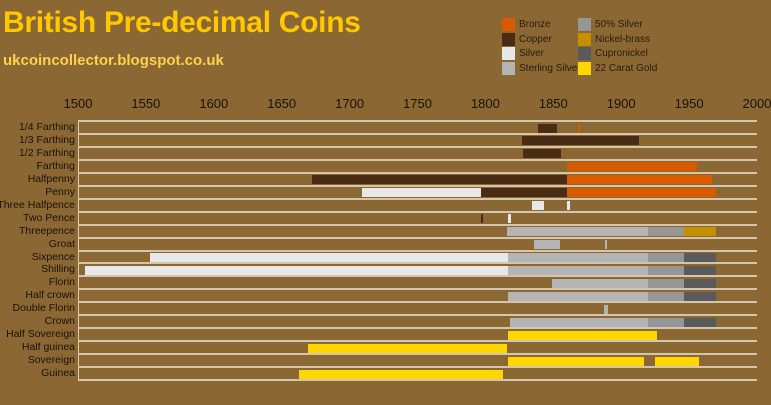 The width and height of the screenshot is (771, 405). Describe the element at coordinates (46, 152) in the screenshot. I see `coin-label: 1/2 Farthing` at that location.